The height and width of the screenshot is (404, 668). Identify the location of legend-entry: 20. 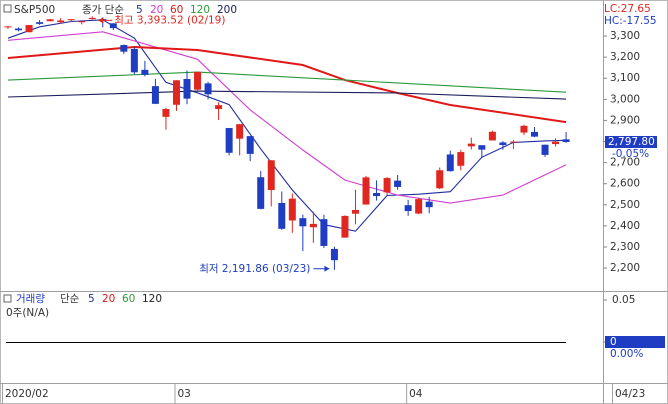
(156, 10).